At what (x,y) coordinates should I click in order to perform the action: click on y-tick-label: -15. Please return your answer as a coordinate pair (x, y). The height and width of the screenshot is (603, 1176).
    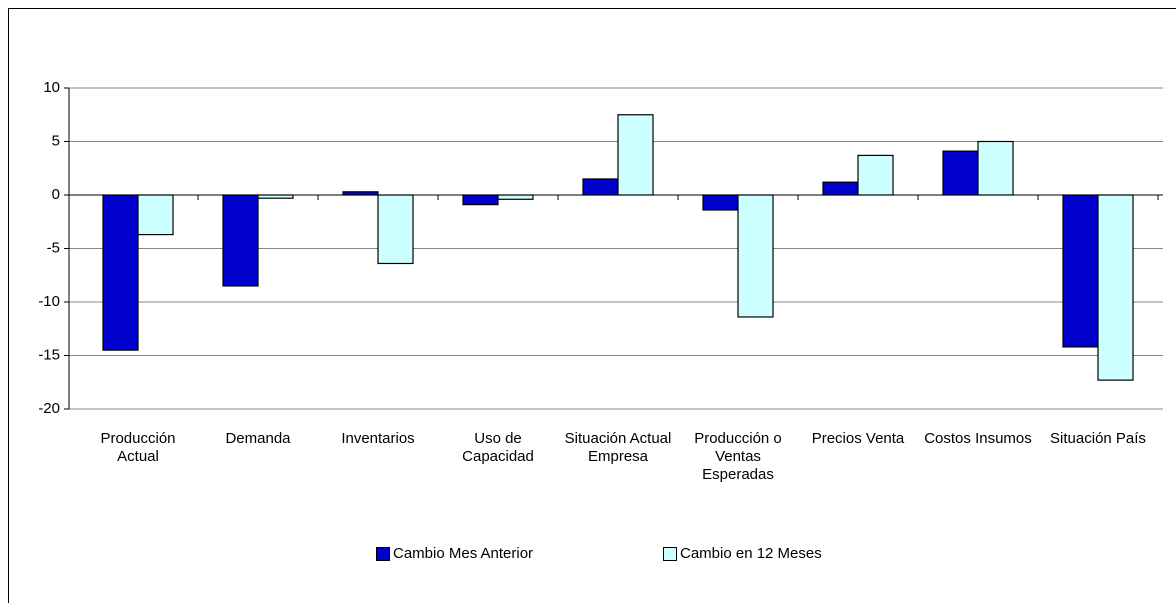
    Looking at the image, I should click on (49, 354).